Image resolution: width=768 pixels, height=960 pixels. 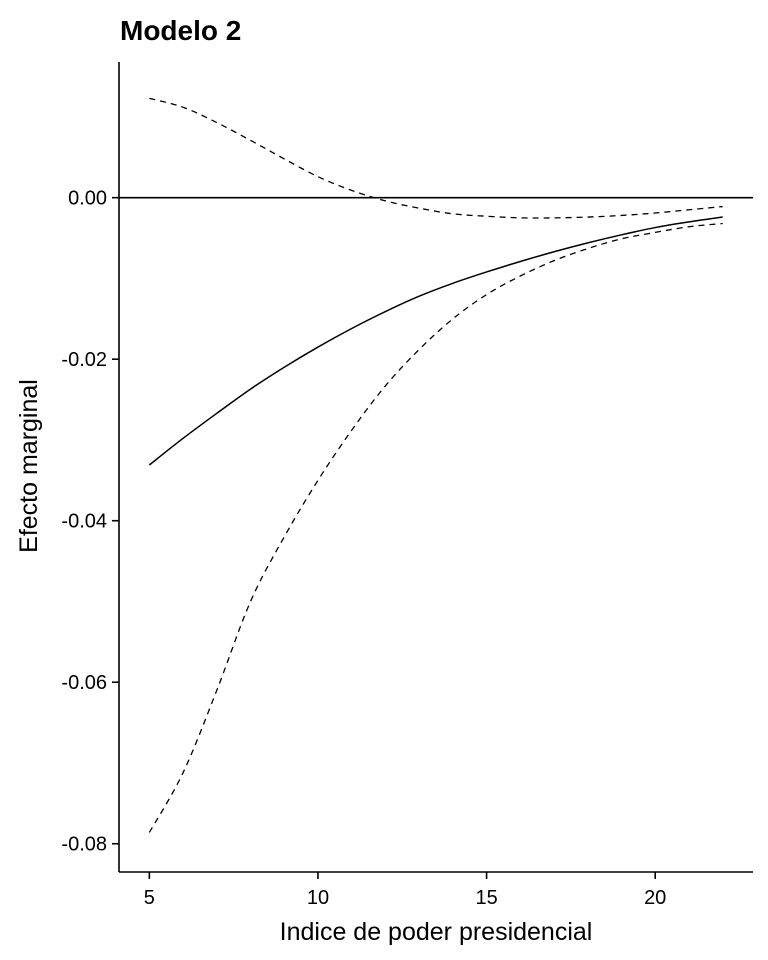 I want to click on series-upper-bound-line, so click(x=436, y=158).